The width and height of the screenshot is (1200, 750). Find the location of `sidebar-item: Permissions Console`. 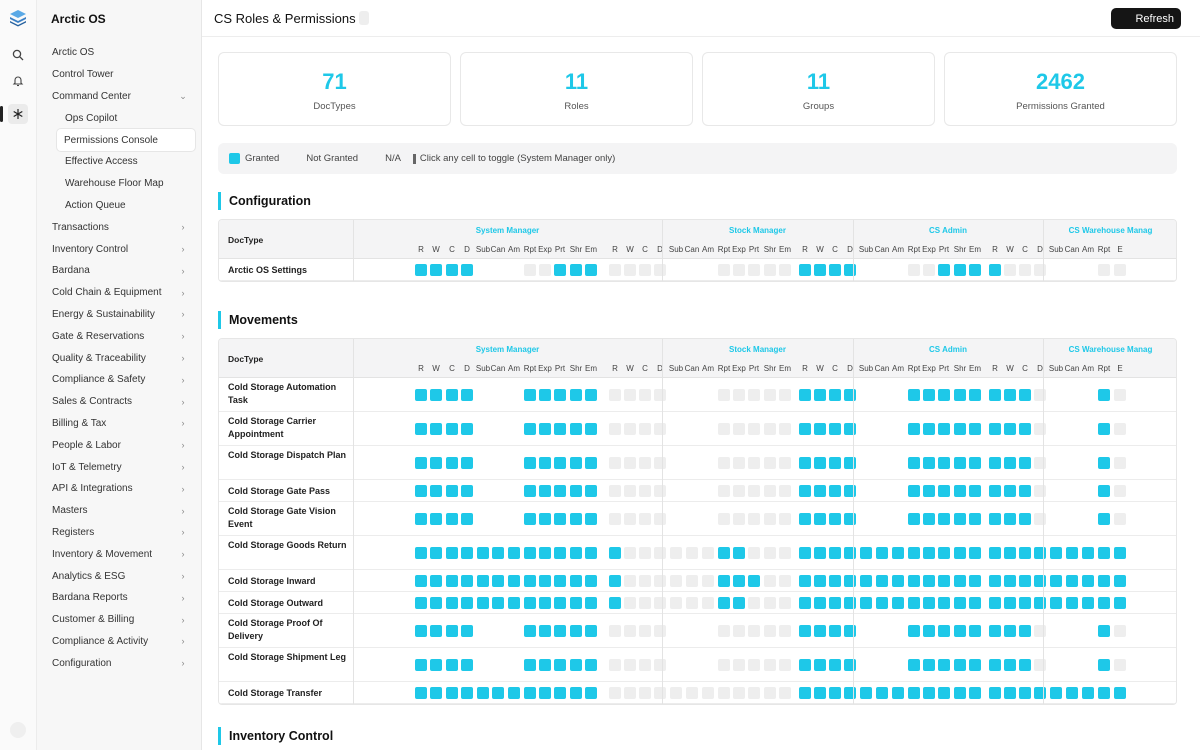

sidebar-item: Permissions Console is located at coordinates (126, 140).